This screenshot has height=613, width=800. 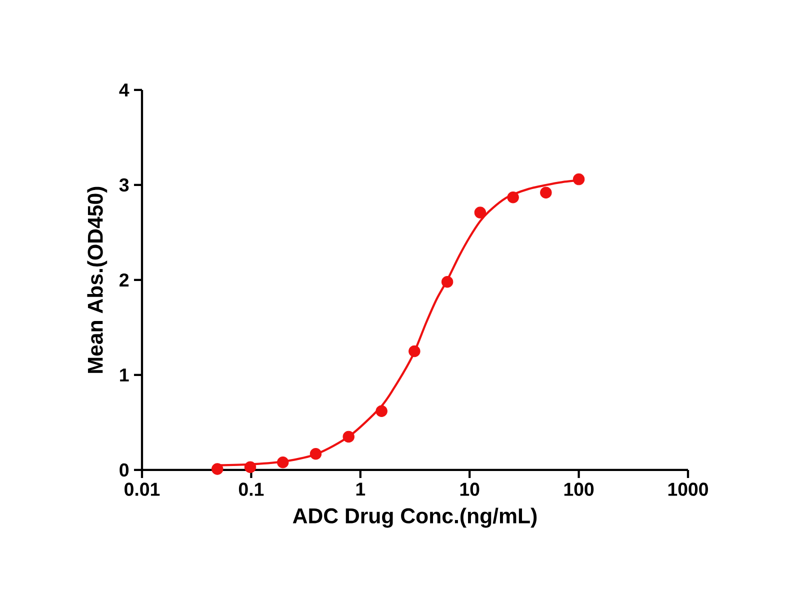 I want to click on x-axis-title: ADC Drug Conc.(ng/mL), so click(x=414, y=518).